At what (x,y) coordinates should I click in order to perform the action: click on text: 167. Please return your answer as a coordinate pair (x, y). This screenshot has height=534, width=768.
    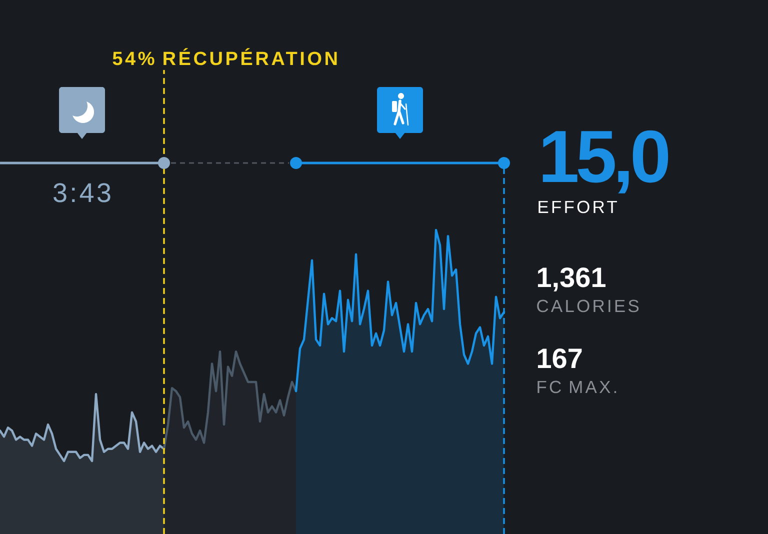
    Looking at the image, I should click on (560, 358).